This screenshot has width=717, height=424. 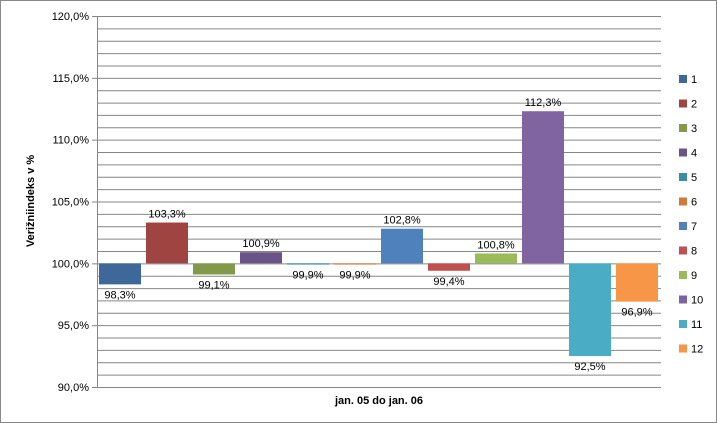 I want to click on y-tick-label: 95,0%, so click(x=73, y=326).